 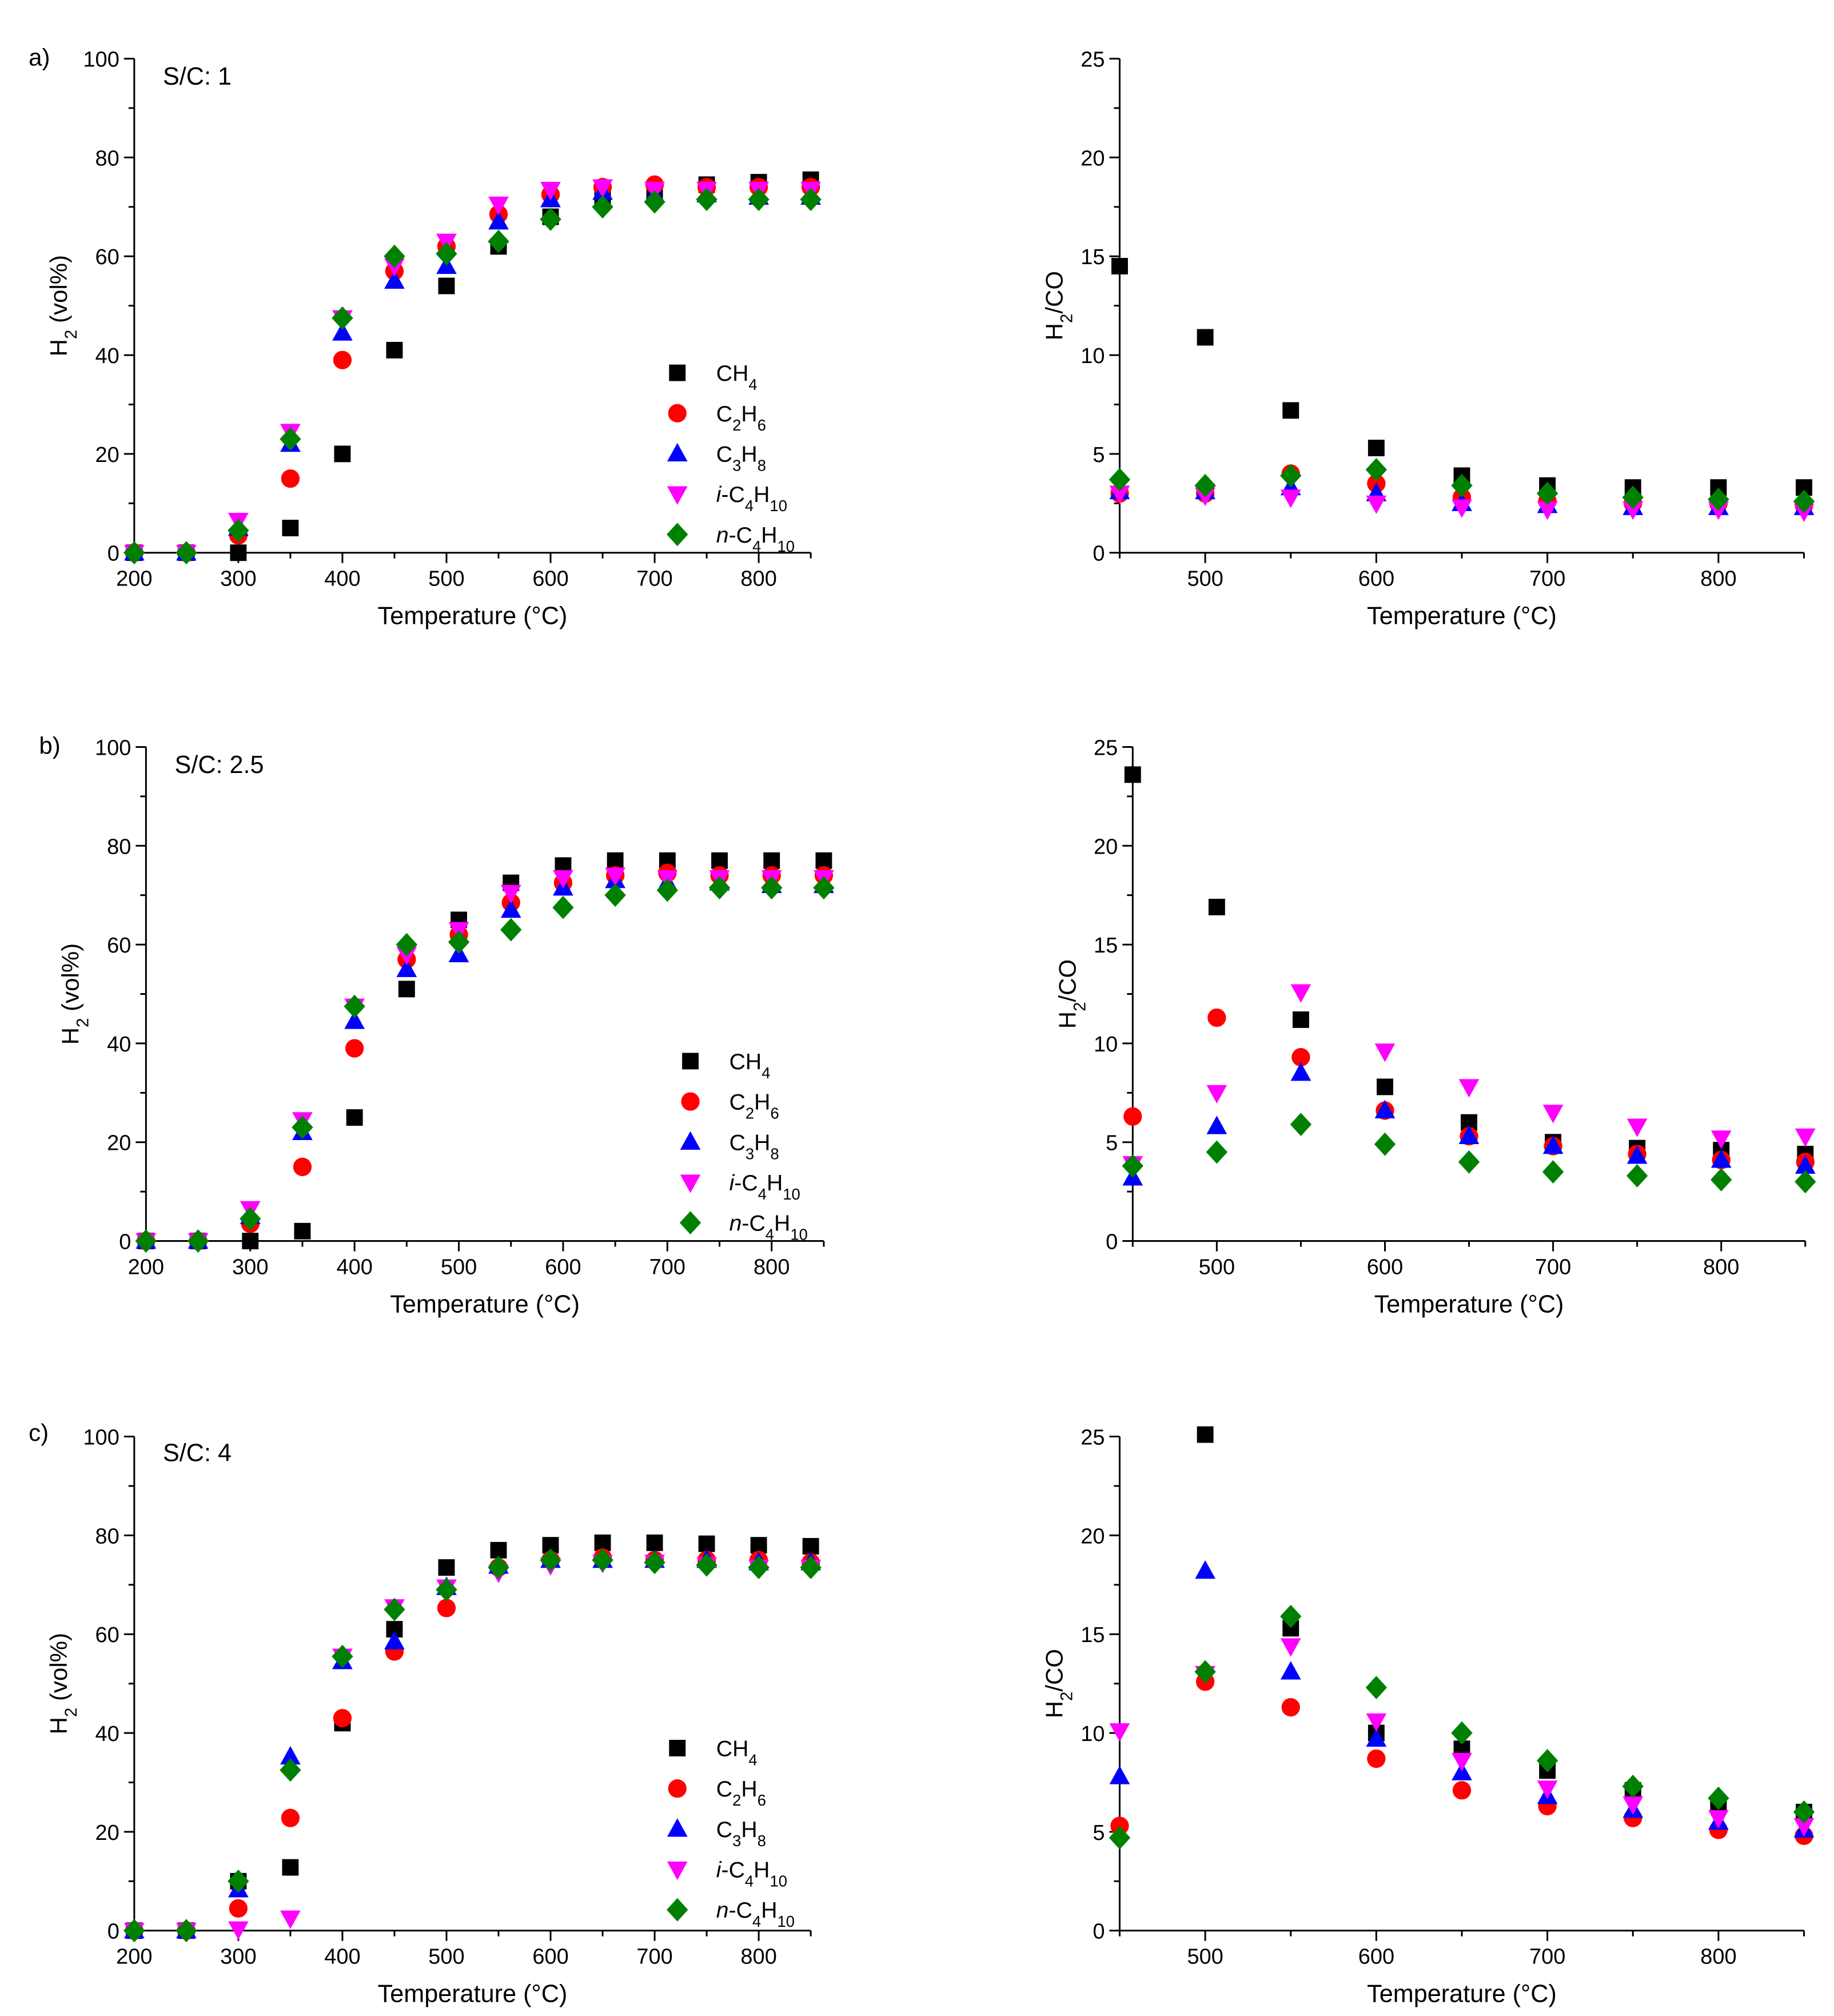 I want to click on legend-label: CH4, so click(x=750, y=1066).